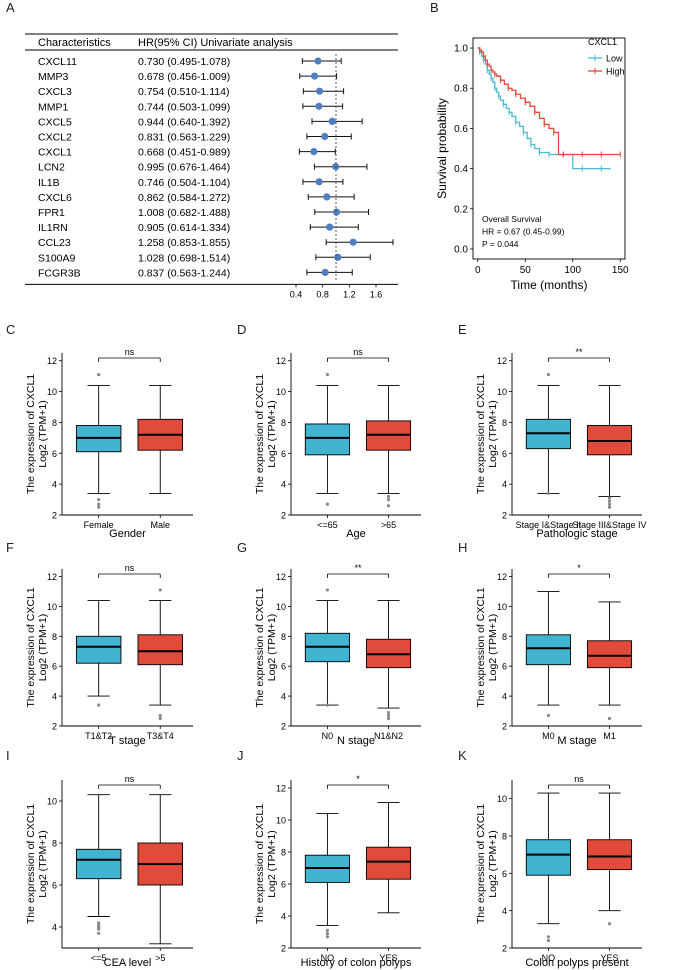 The height and width of the screenshot is (970, 685). I want to click on box-f-box-T3&T4, so click(160, 650).